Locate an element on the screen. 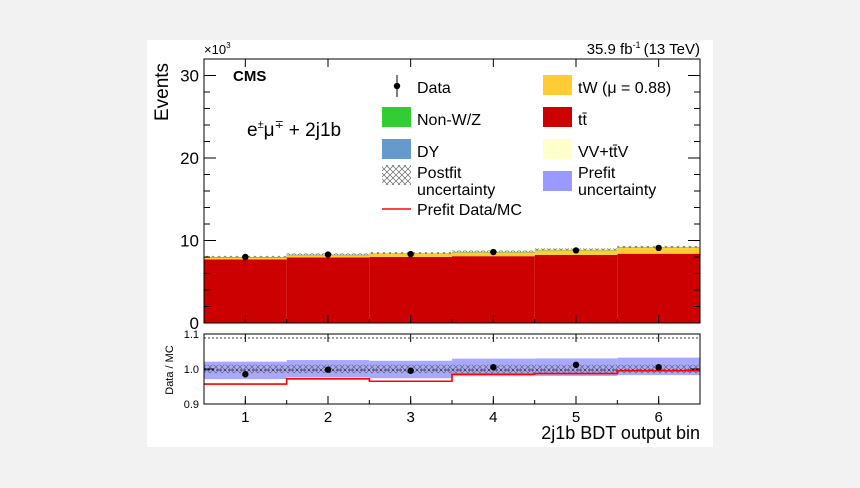 Image resolution: width=860 pixels, height=488 pixels. y-tick-label: 10 is located at coordinates (189, 241).